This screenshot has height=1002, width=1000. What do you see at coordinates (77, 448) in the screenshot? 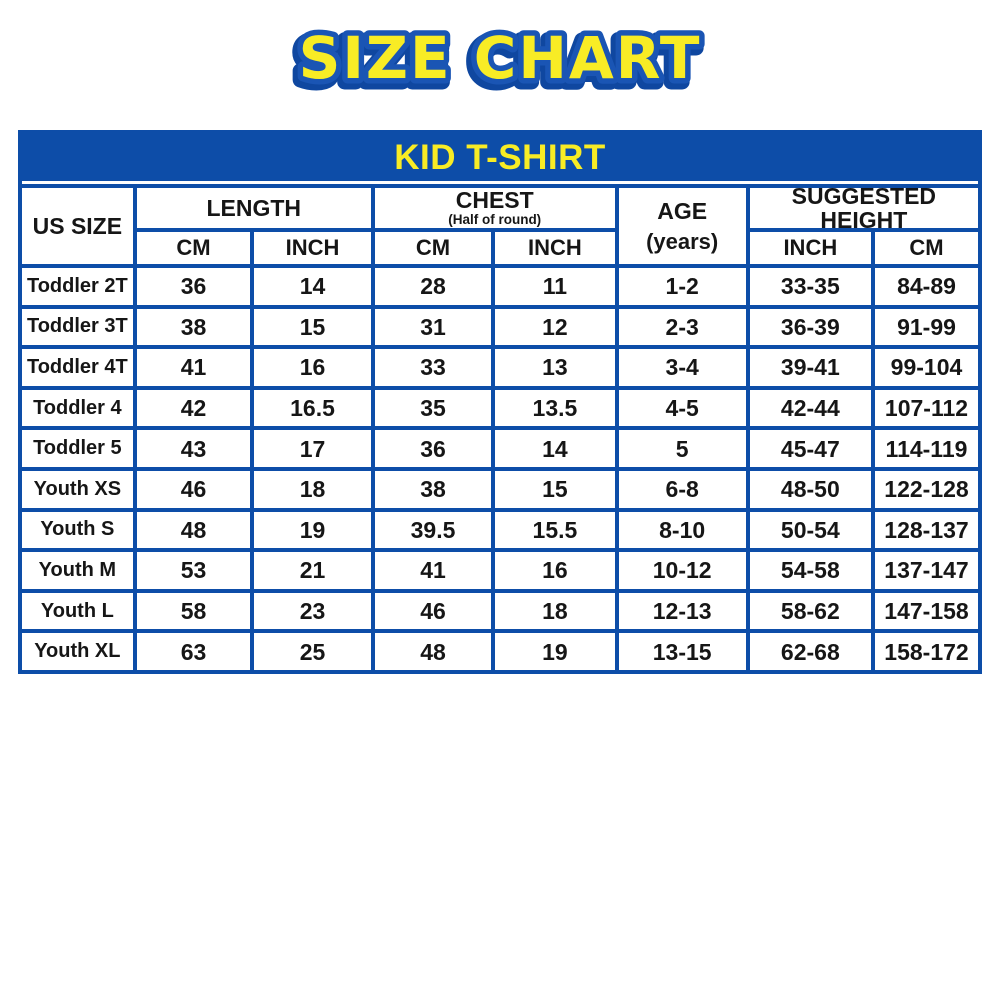
I see `cell-size-label: Toddler 5` at bounding box center [77, 448].